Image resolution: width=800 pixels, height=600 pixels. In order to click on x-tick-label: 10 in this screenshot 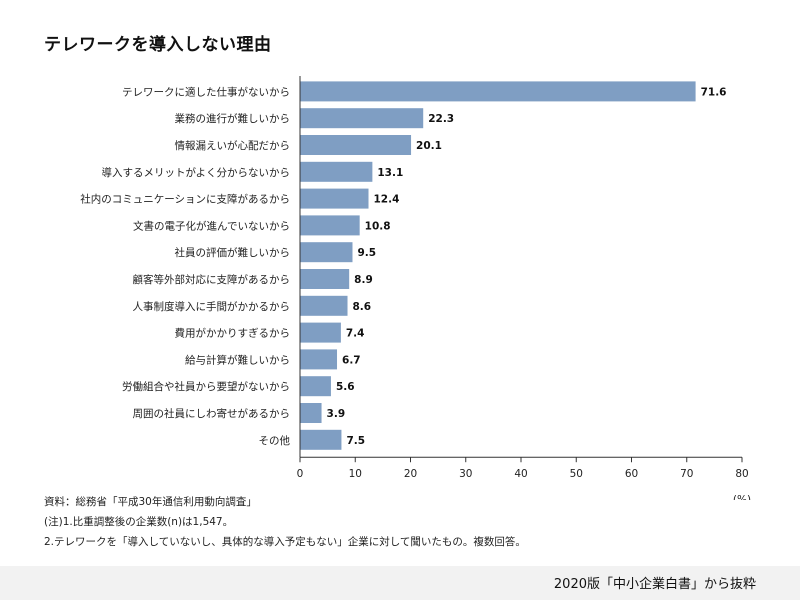, I will do `click(355, 474)`.